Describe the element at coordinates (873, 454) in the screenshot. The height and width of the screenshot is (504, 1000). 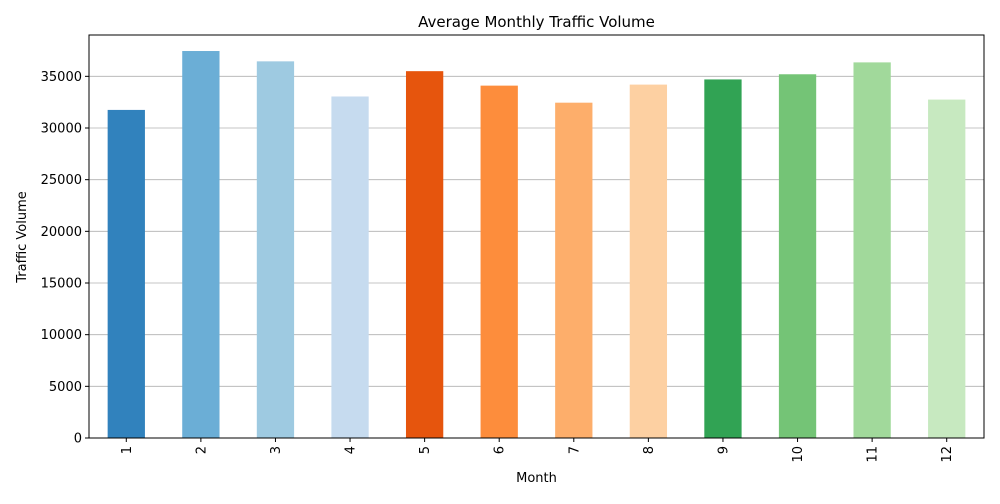
I see `x-tick-label: 11` at that location.